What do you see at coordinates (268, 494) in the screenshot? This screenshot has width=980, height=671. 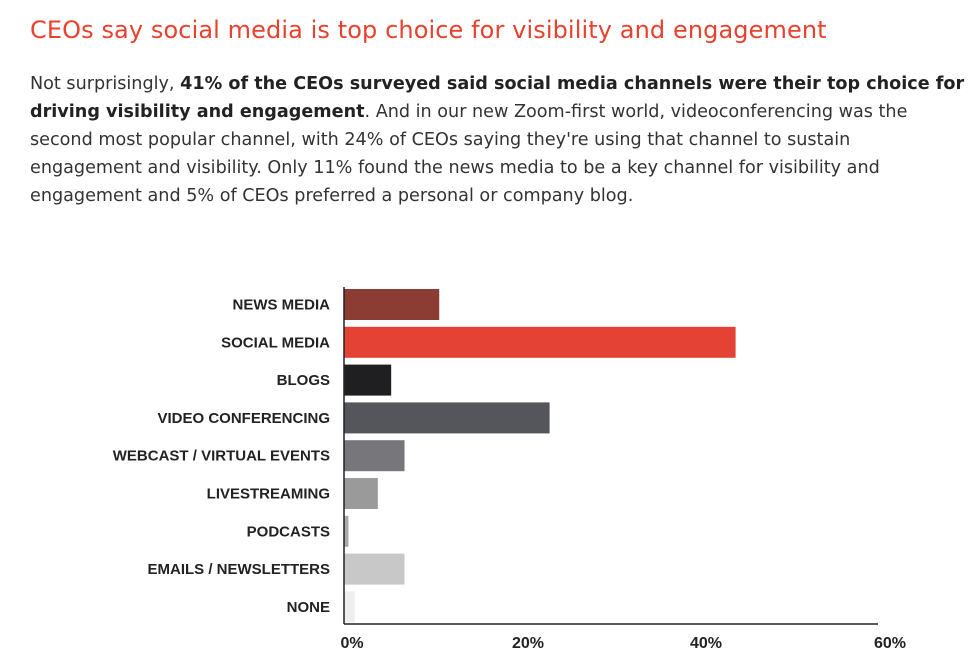 I see `category-label: LIVESTREAMING` at bounding box center [268, 494].